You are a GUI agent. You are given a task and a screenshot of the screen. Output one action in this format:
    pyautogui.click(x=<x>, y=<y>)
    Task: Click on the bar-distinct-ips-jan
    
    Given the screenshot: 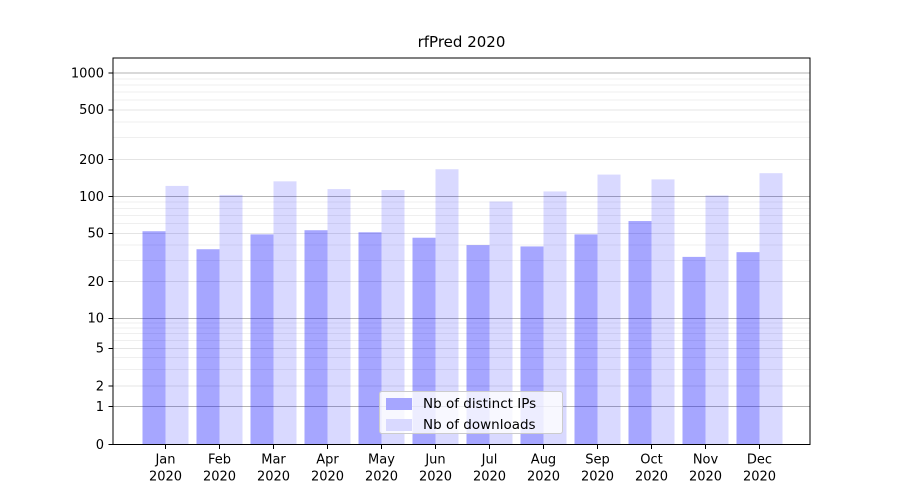 What is the action you would take?
    pyautogui.click(x=154, y=338)
    